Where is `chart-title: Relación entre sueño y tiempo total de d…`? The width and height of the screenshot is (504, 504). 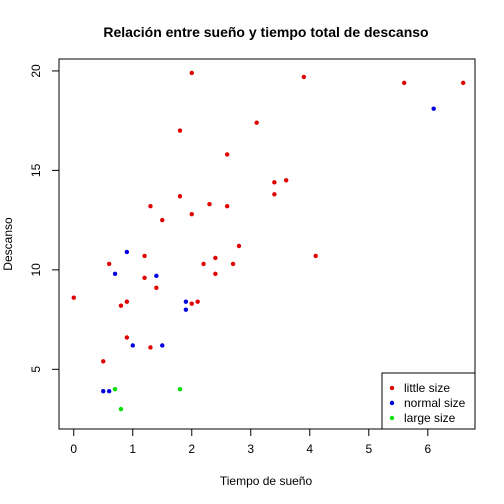
chart-title: Relación entre sueño y tiempo total de d… is located at coordinates (265, 32).